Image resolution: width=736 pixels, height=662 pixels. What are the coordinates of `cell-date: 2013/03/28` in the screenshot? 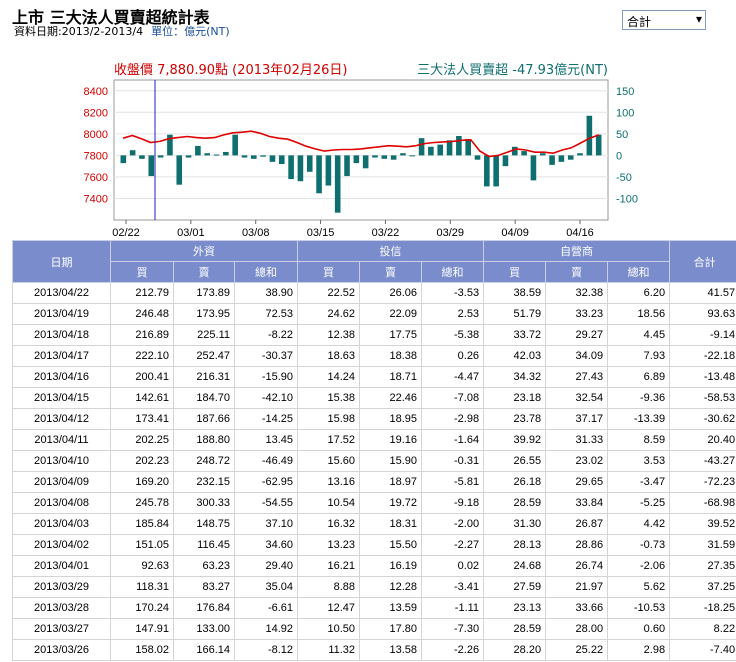 It's located at (61, 608).